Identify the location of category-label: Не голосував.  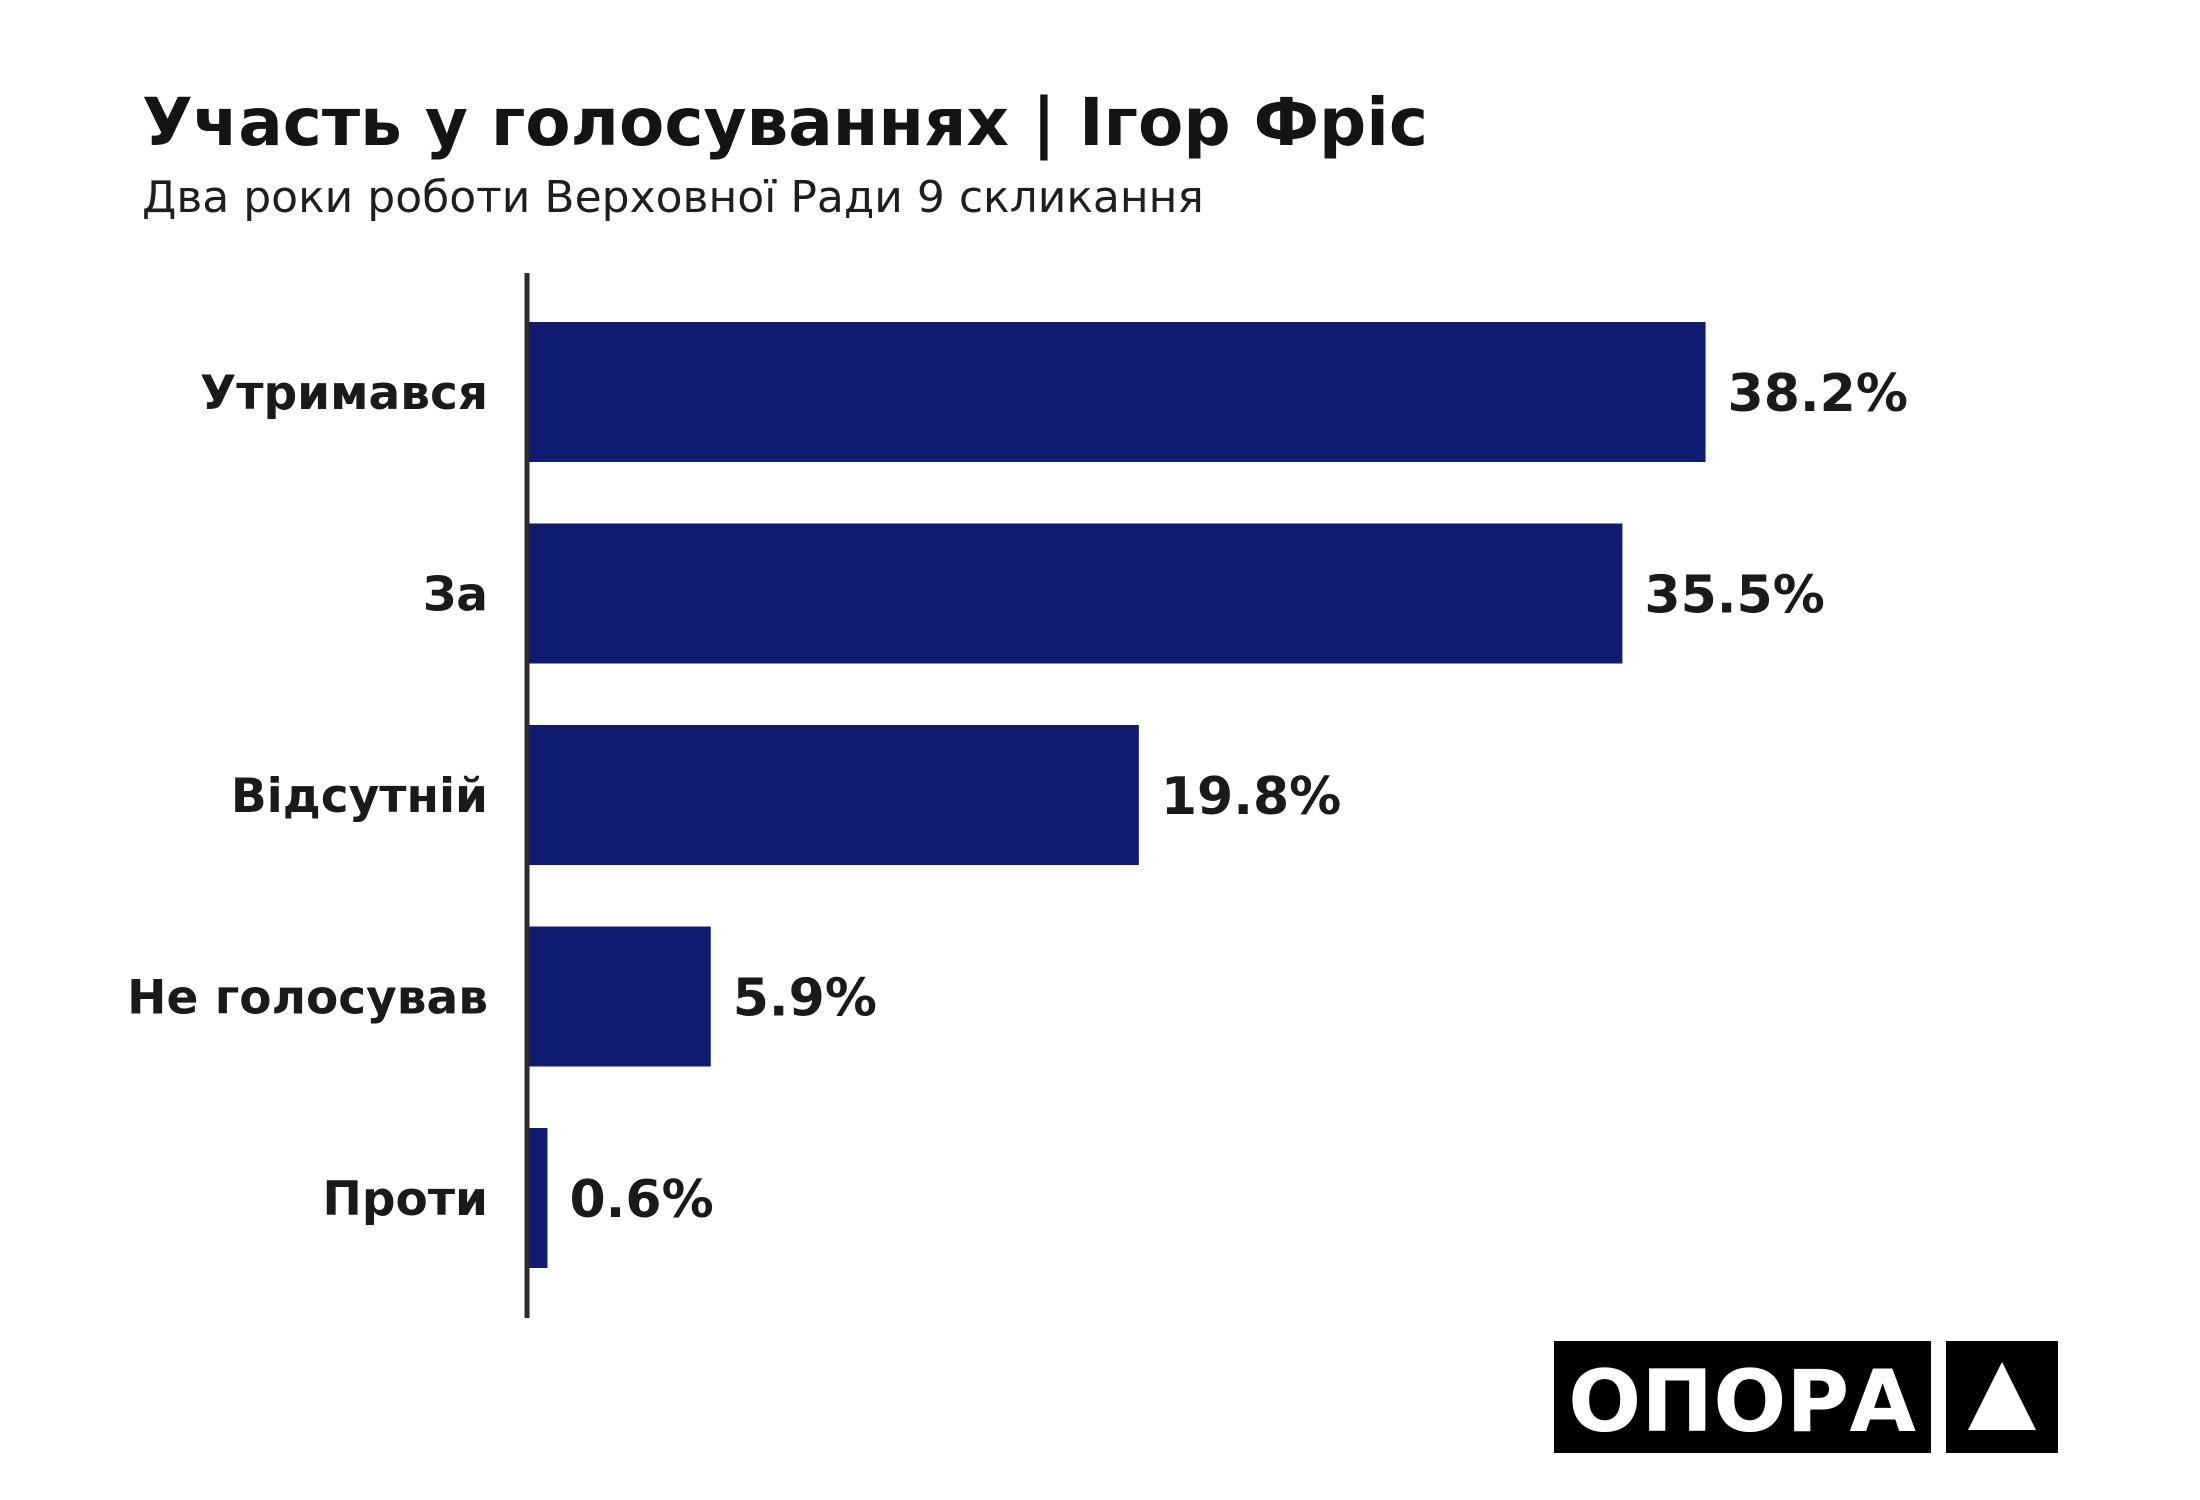
(307, 998).